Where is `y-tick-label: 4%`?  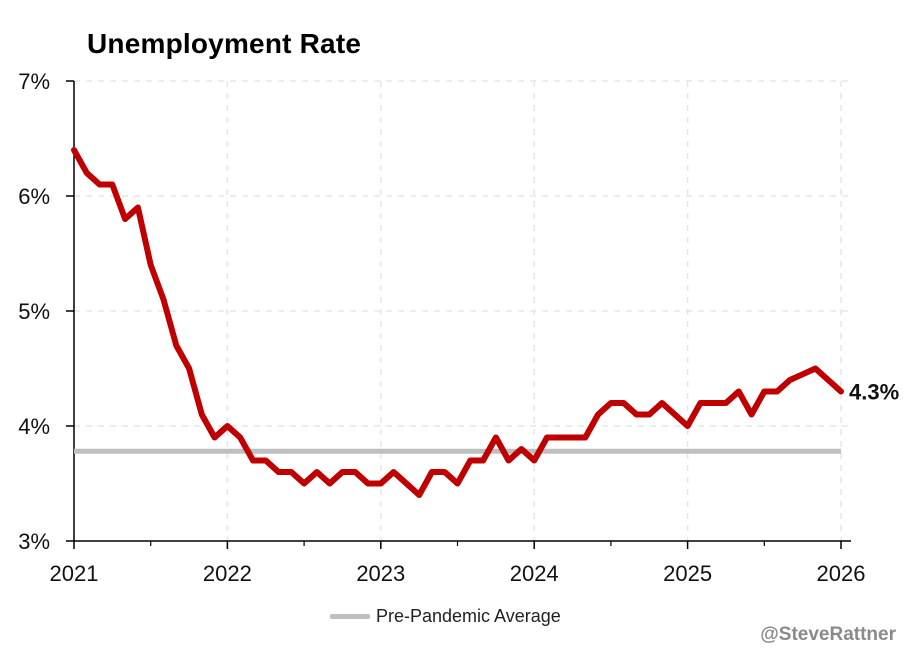 y-tick-label: 4% is located at coordinates (34, 426).